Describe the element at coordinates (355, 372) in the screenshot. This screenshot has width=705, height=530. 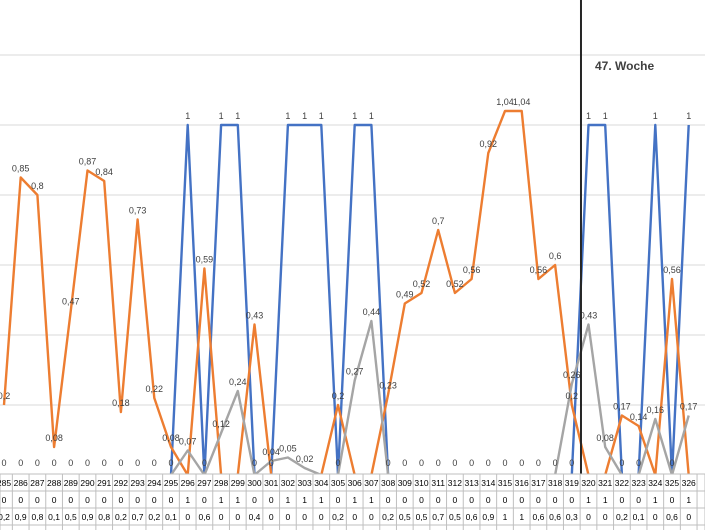
I see `data-label: 0,27` at that location.